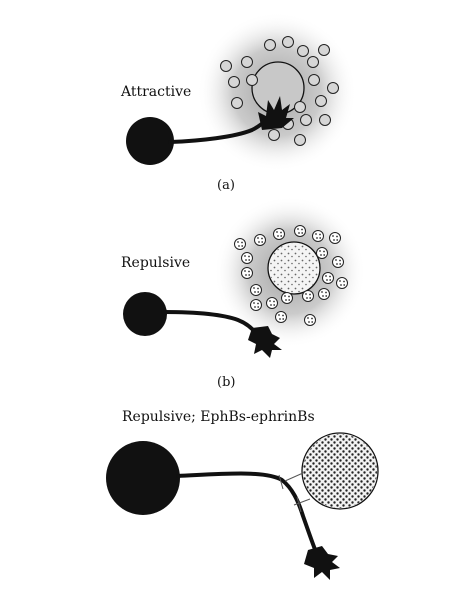 This screenshot has width=469, height=589. Describe the element at coordinates (276, 113) in the screenshot. I see `attractive-growth-cone` at that location.